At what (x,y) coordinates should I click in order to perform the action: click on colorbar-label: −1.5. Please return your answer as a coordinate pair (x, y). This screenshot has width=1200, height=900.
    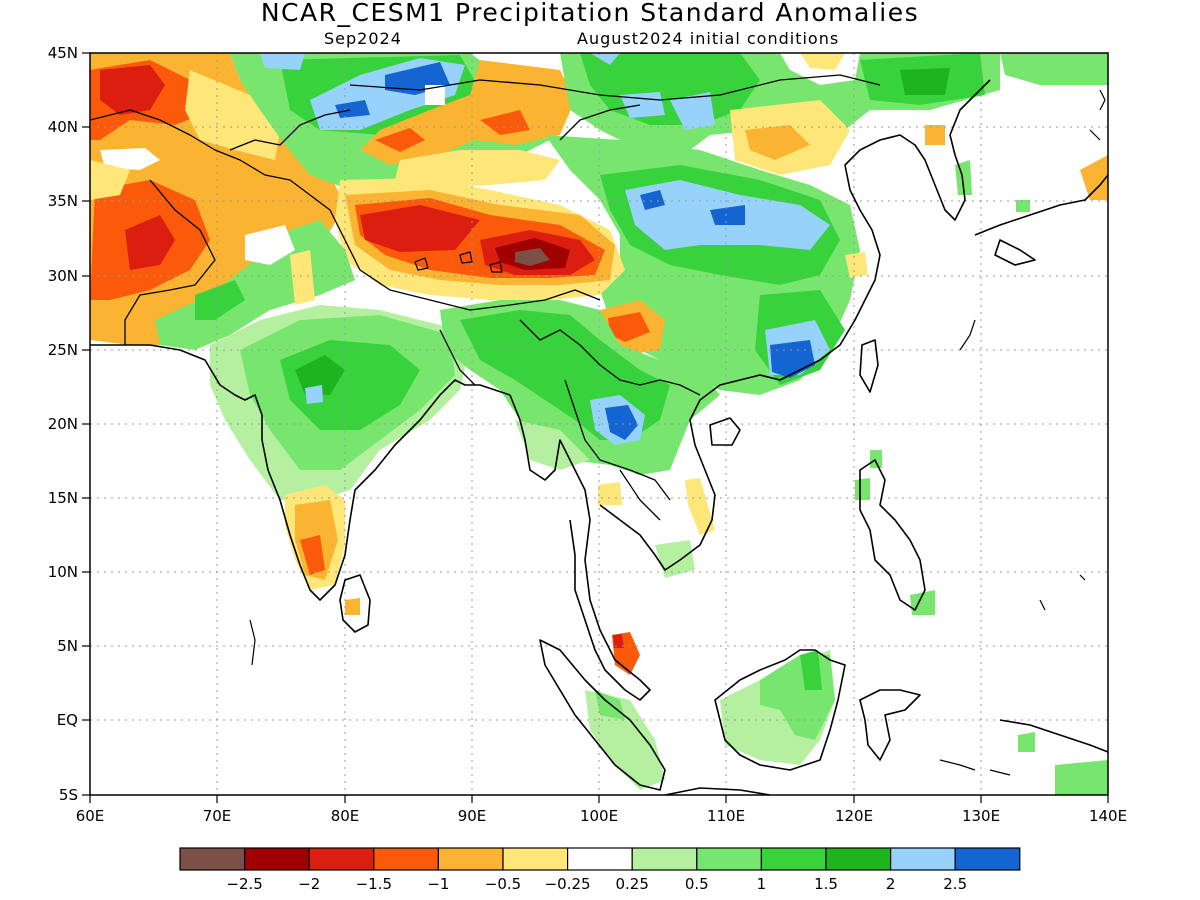
    Looking at the image, I should click on (374, 884).